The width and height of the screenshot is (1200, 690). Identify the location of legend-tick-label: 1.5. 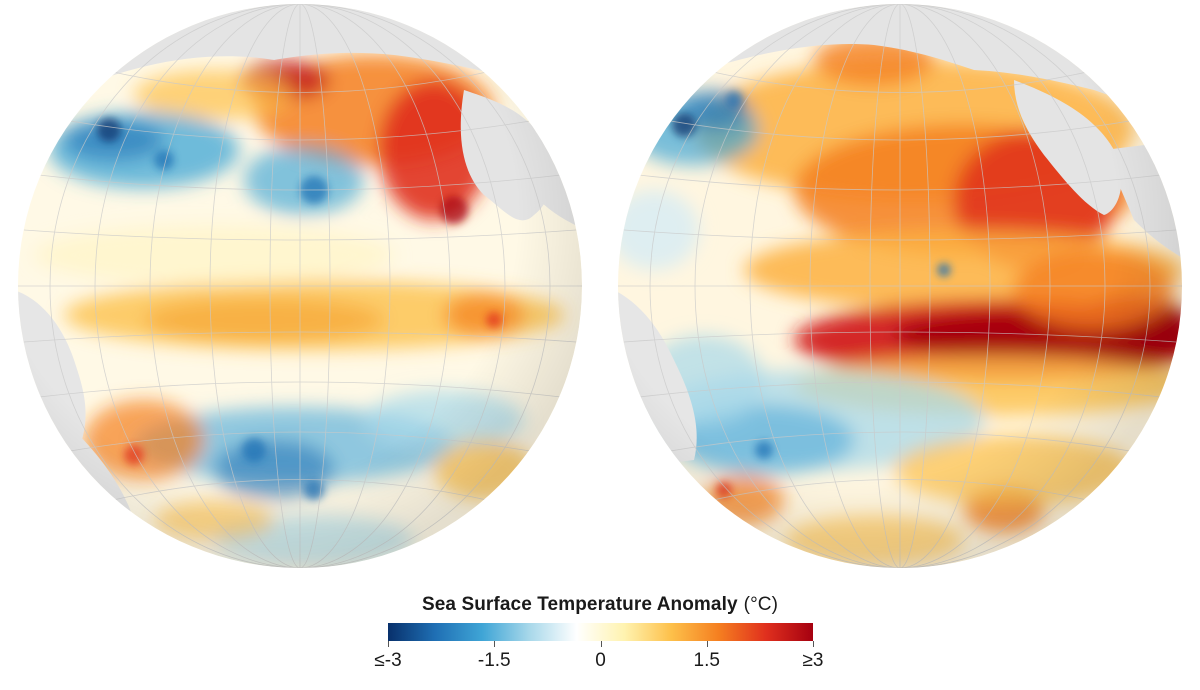
(706, 660).